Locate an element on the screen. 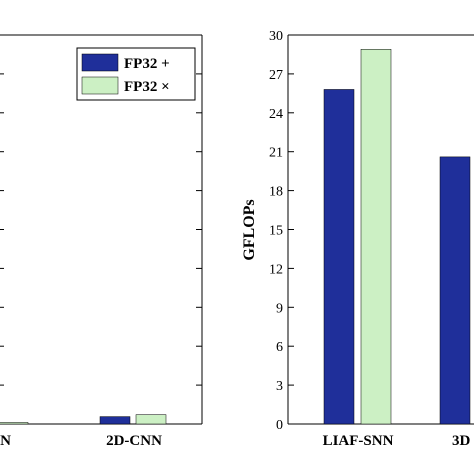 The width and height of the screenshot is (474, 474). legend-swatch-fp32-add is located at coordinates (100, 62).